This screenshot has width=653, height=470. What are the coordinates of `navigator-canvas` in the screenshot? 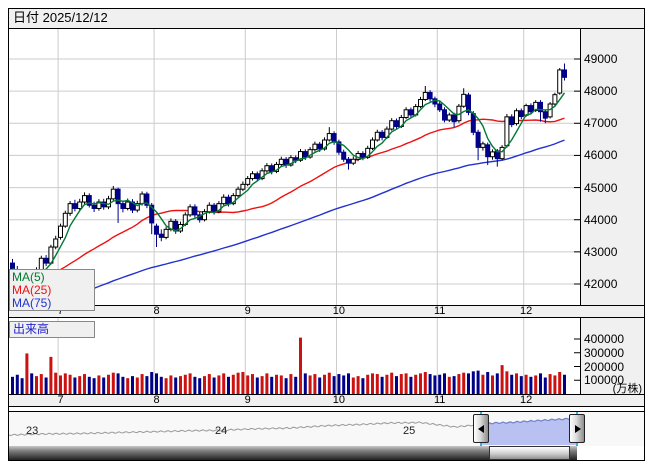 It's located at (293, 431).